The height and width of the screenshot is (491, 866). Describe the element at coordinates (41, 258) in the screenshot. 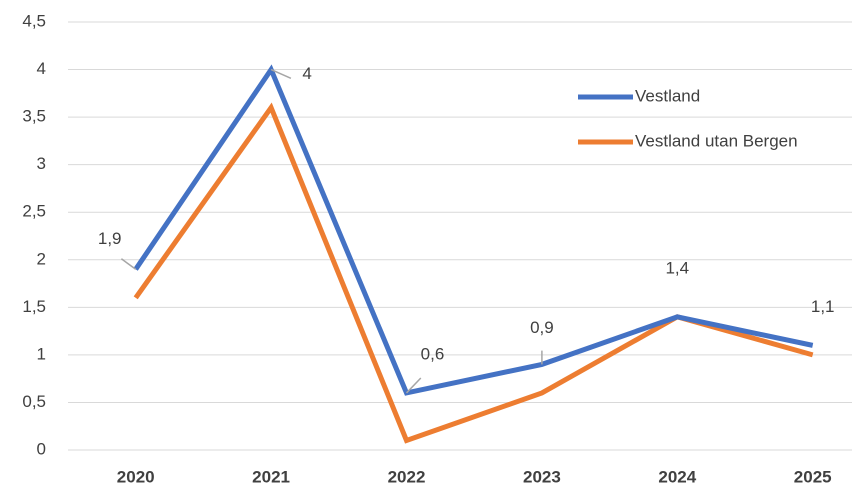

I see `y-tick-label: 2` at that location.